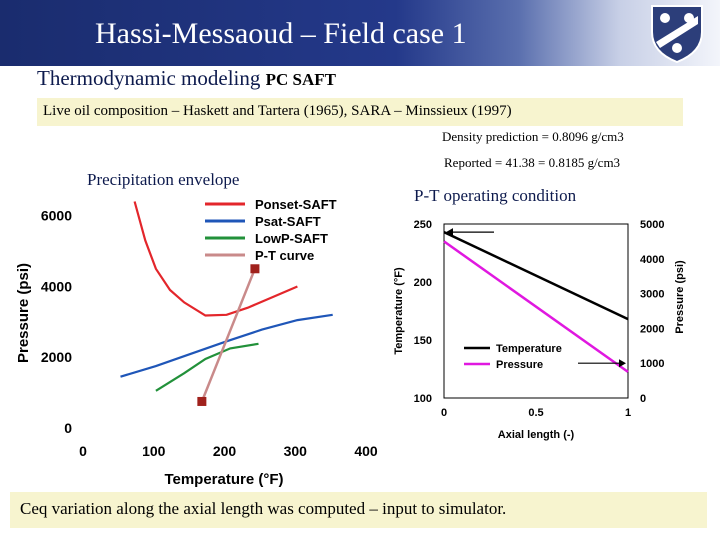 This screenshot has height=540, width=720. What do you see at coordinates (281, 33) in the screenshot?
I see `page-title: Hassi-Messaoud – Field case 1` at bounding box center [281, 33].